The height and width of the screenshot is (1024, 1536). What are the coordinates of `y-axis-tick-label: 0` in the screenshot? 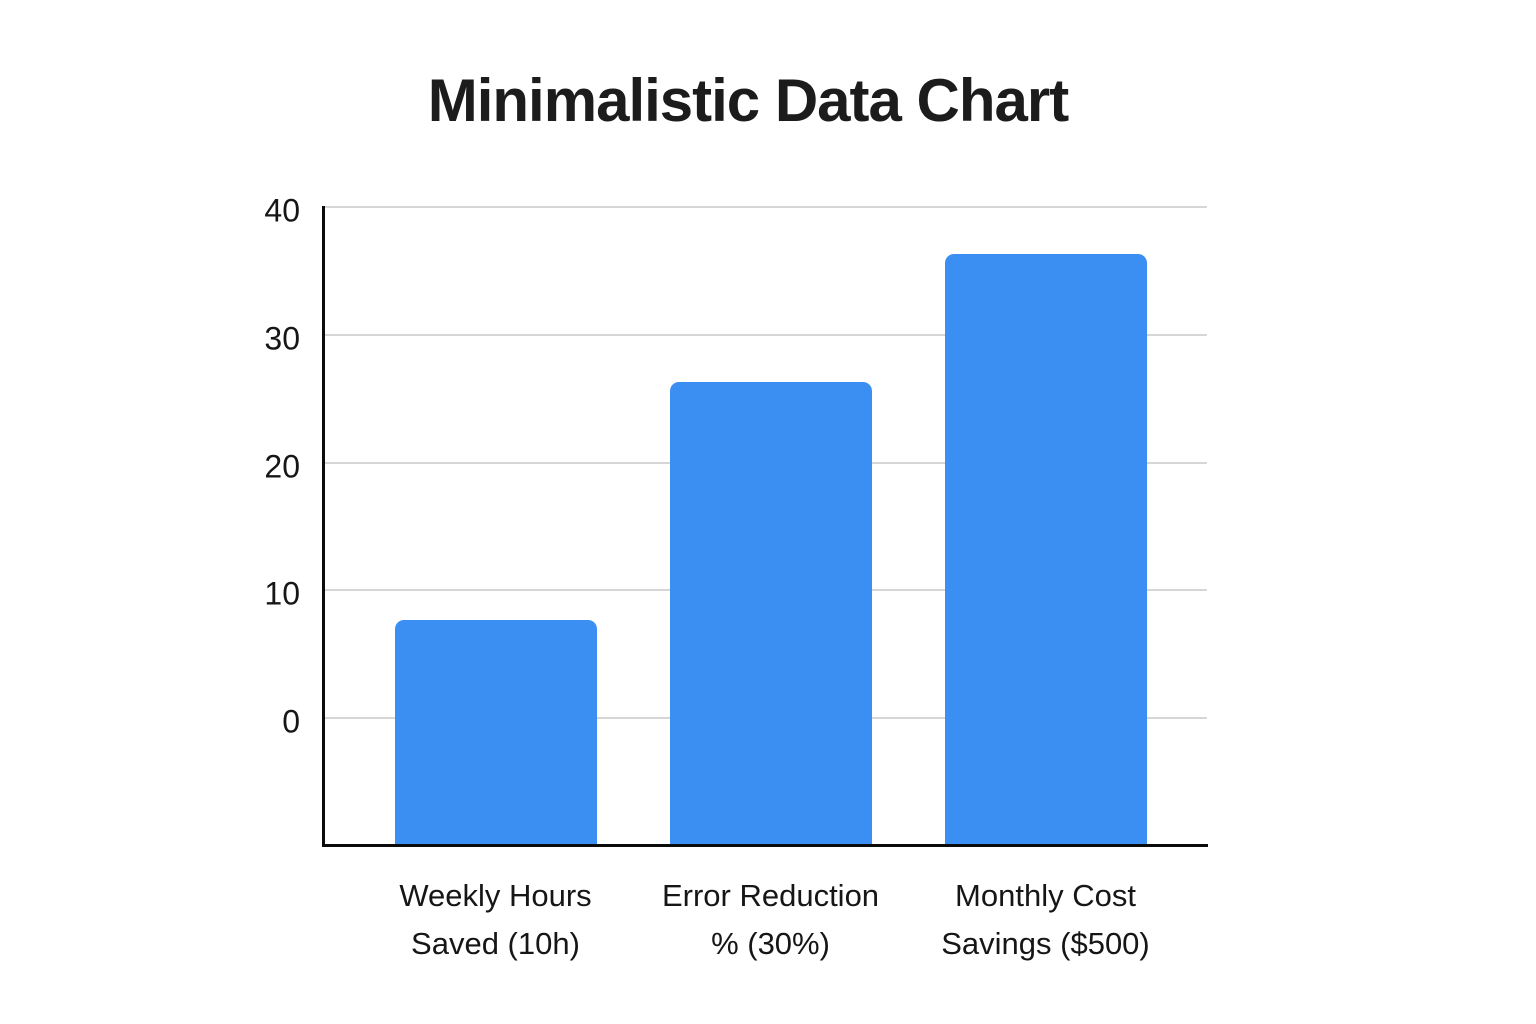 It's located at (291, 721).